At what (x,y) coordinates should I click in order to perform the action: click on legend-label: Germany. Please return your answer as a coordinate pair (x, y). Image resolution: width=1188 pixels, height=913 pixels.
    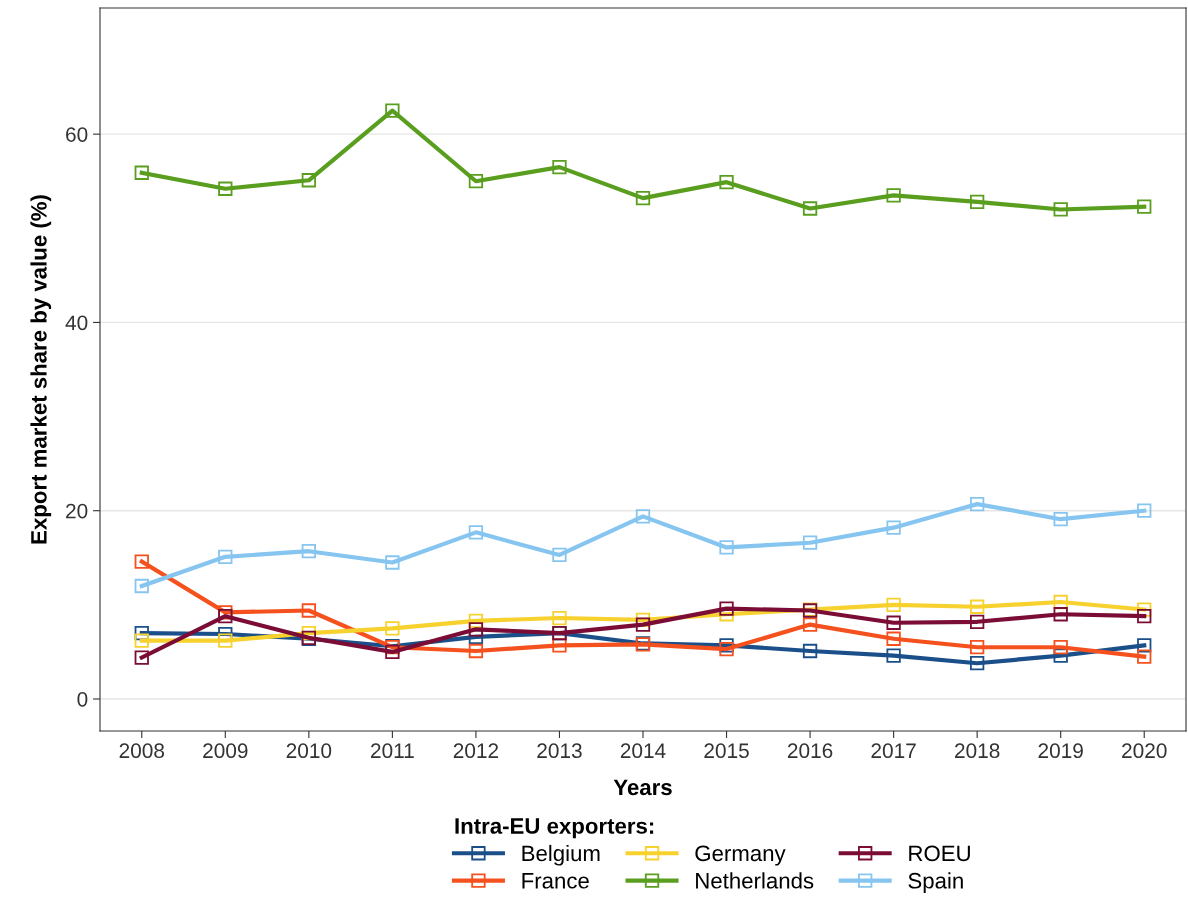
    Looking at the image, I should click on (740, 855).